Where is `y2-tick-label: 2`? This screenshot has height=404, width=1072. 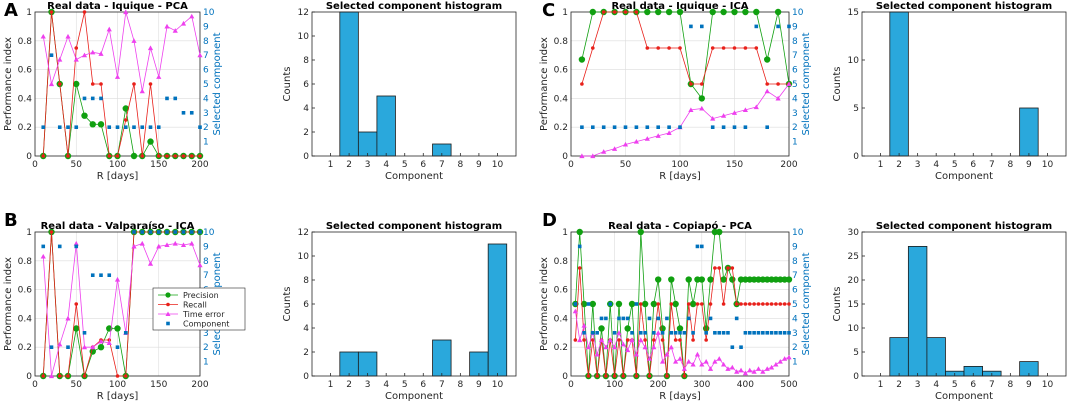
y2-tick-label: 2 is located at coordinates (795, 348).